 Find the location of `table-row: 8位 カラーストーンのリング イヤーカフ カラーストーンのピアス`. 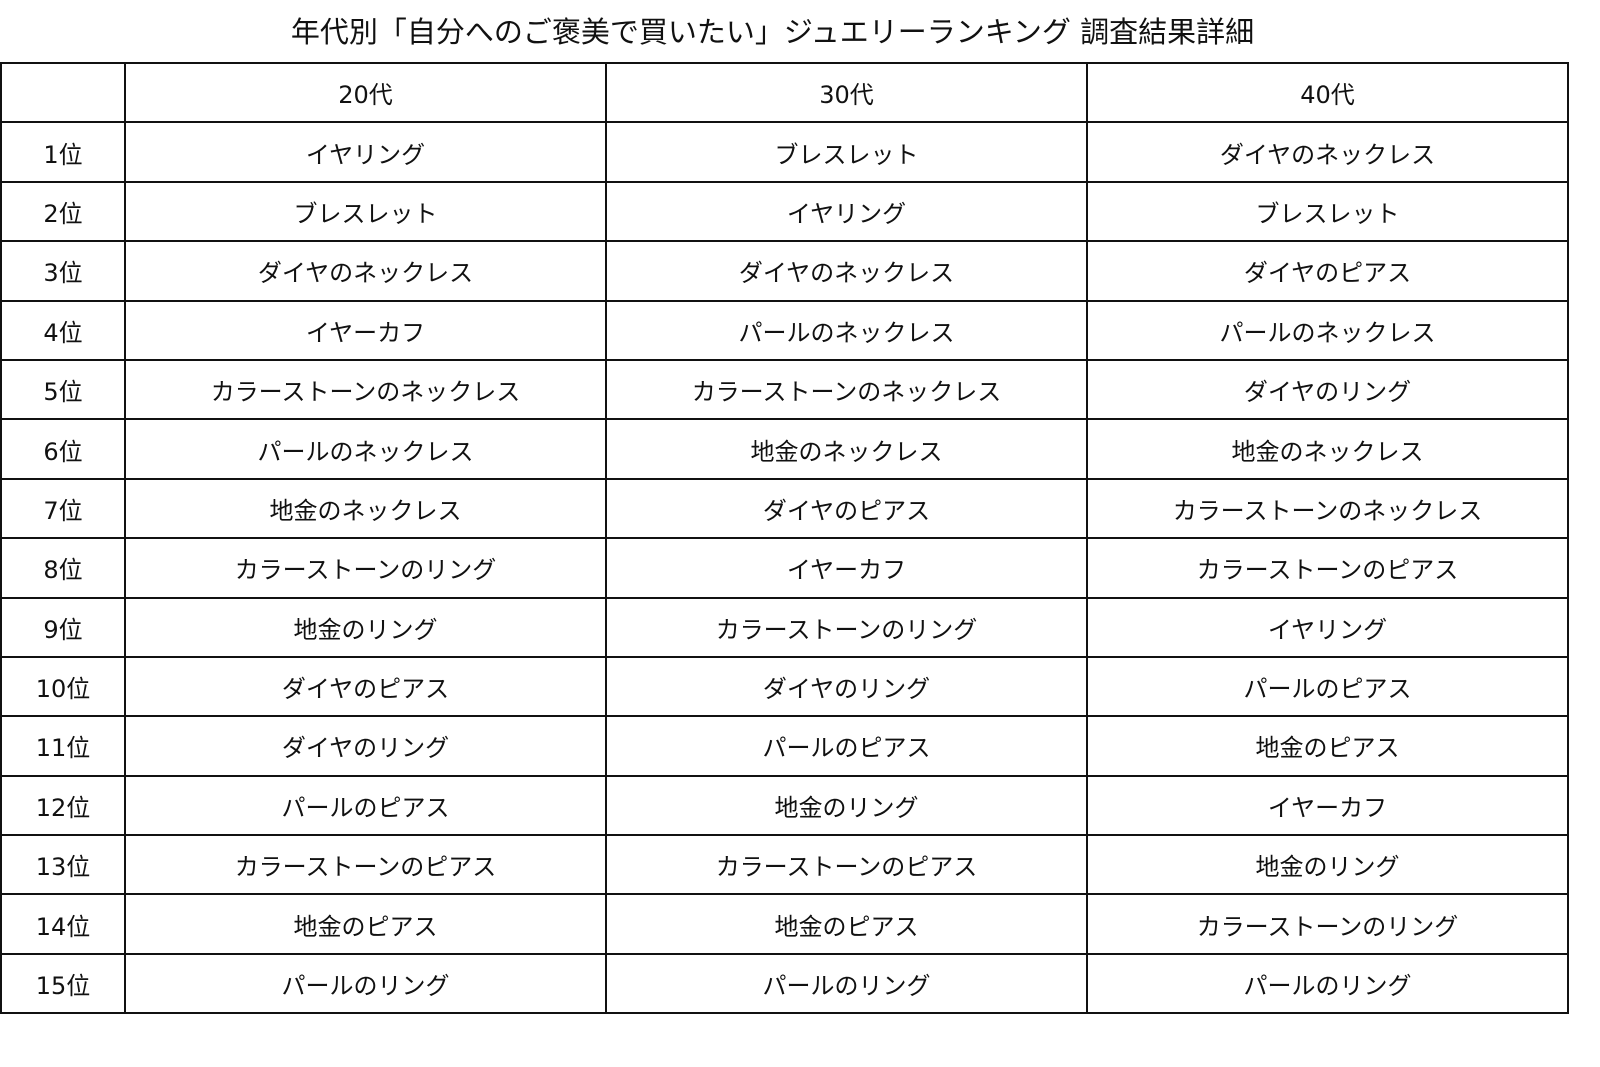

table-row: 8位 カラーストーンのリング イヤーカフ カラーストーンのピアス is located at coordinates (784, 568).